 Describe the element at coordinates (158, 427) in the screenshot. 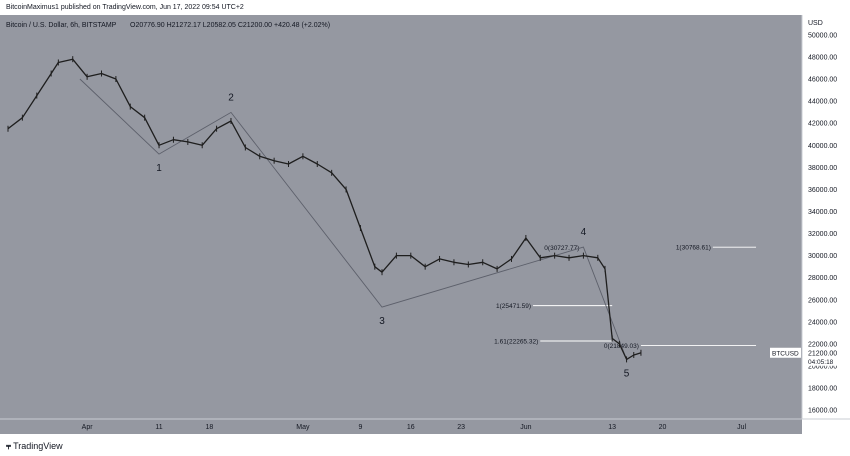

I see `time-tick-label: 11` at that location.